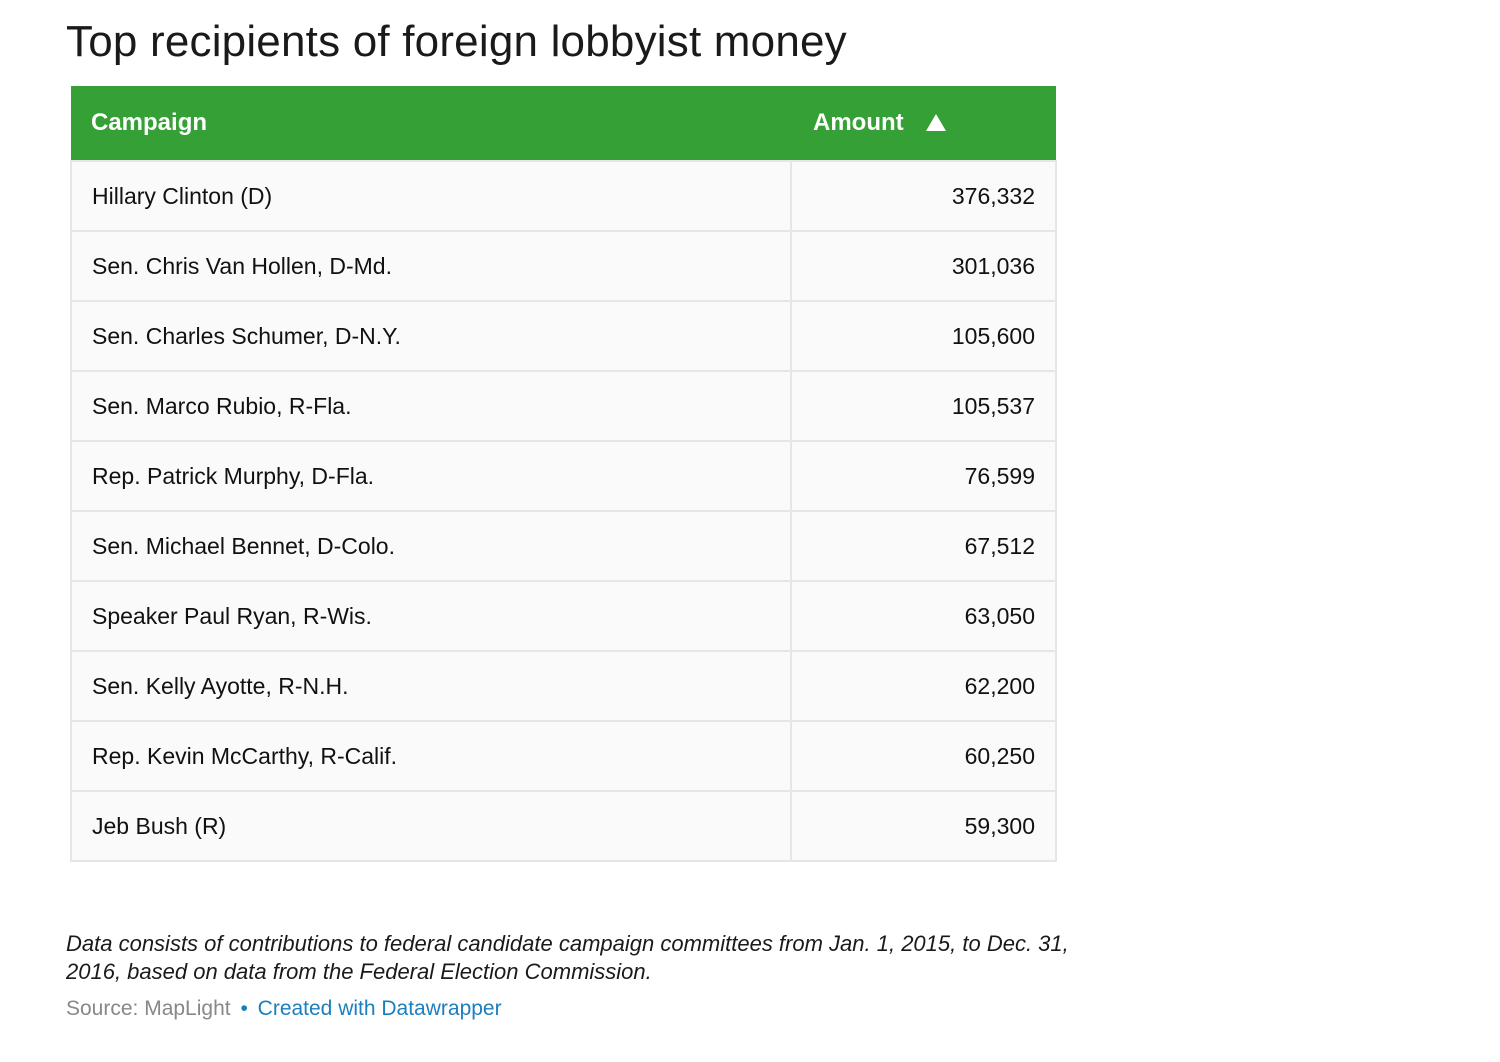 This screenshot has width=1500, height=1062. Describe the element at coordinates (431, 546) in the screenshot. I see `campaign-cell: Sen. Michael Bennet, D-Colo.` at that location.